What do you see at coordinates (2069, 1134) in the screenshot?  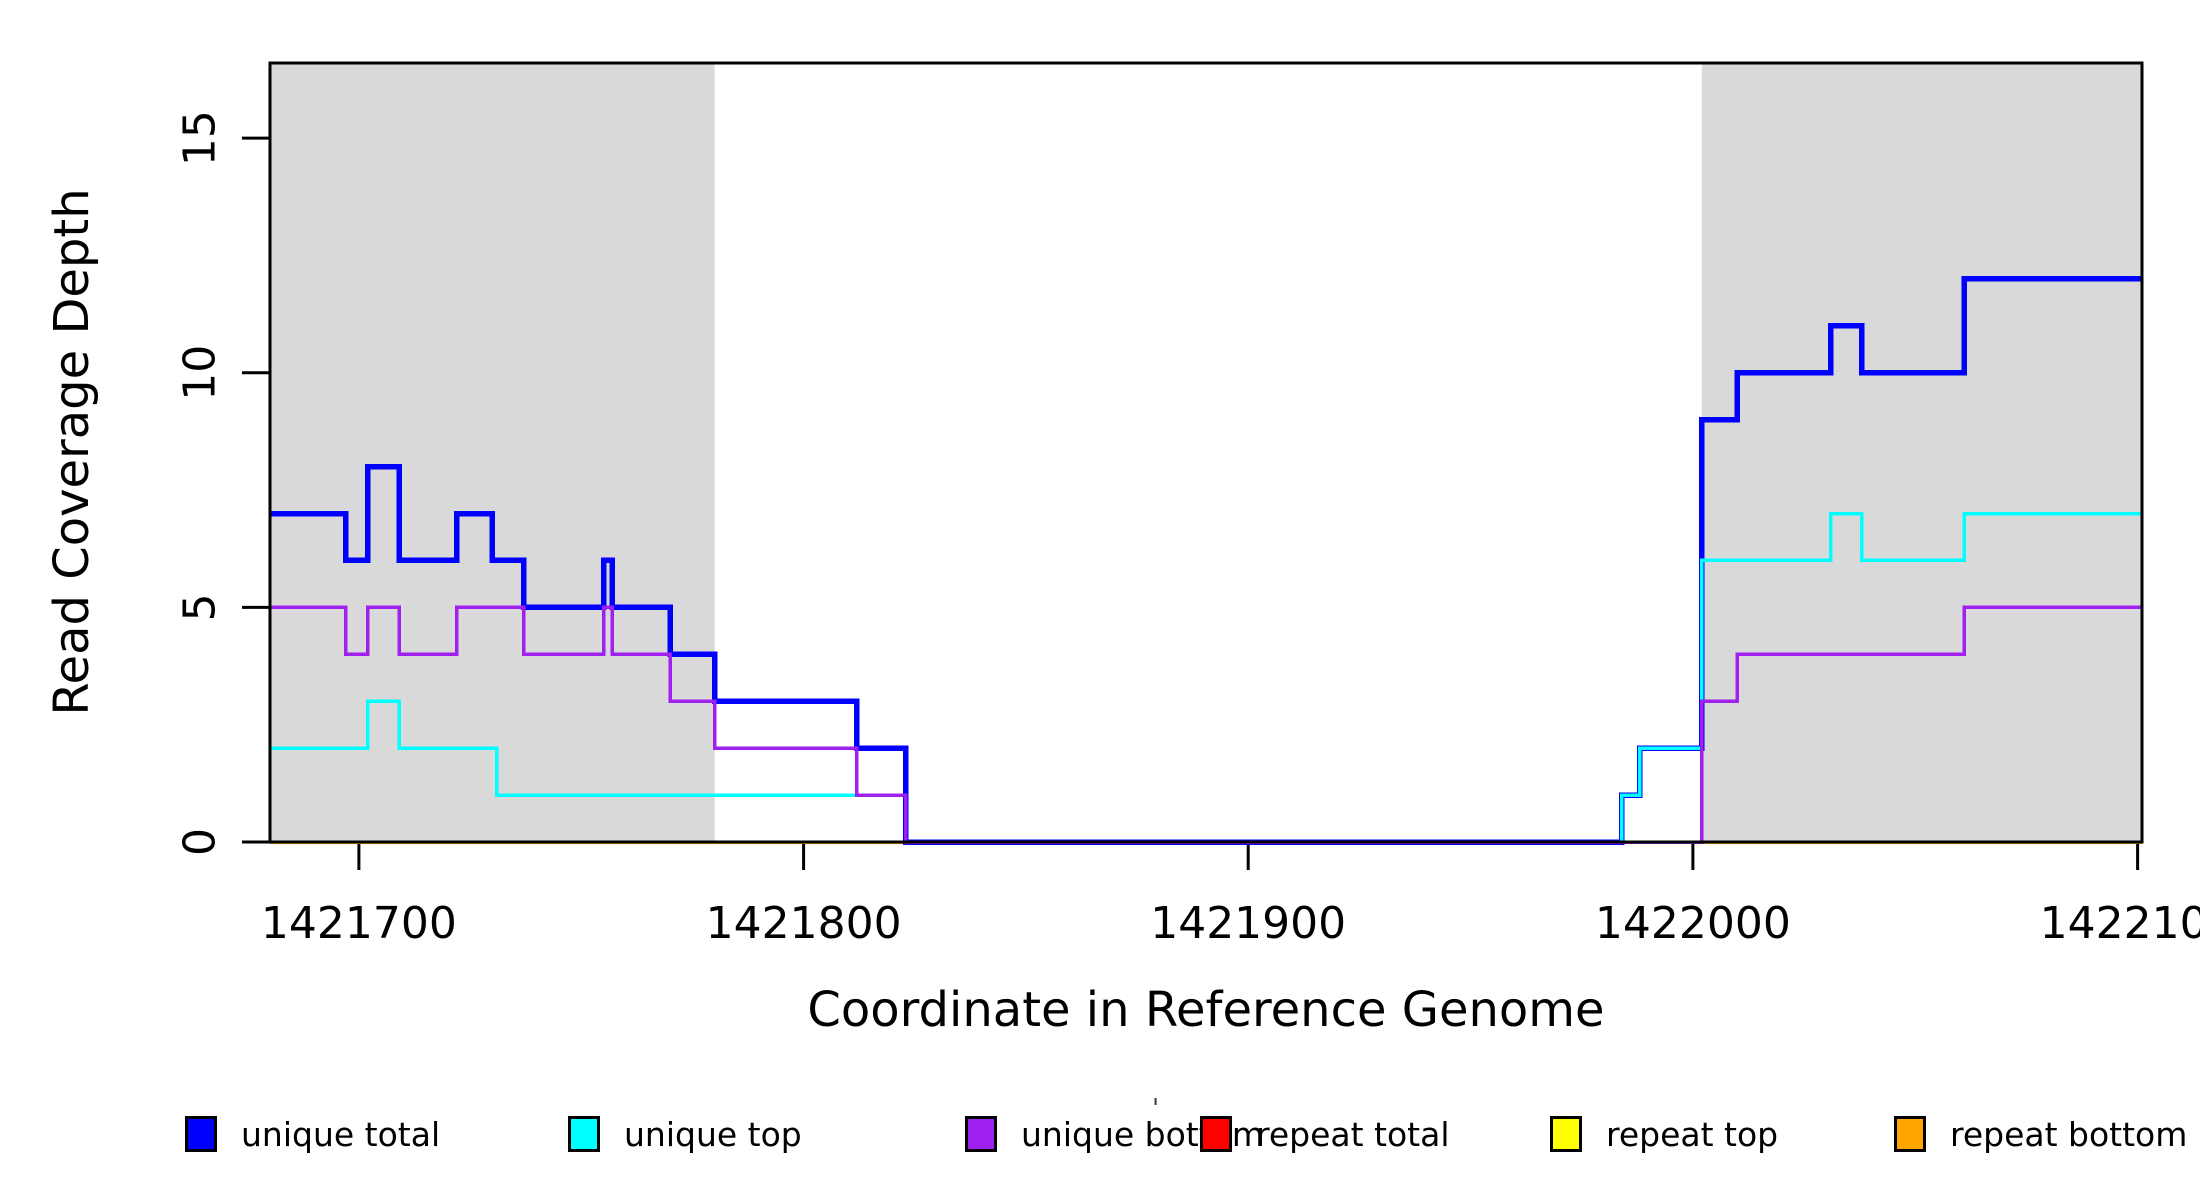 I see `legend-label: repeat bottom` at bounding box center [2069, 1134].